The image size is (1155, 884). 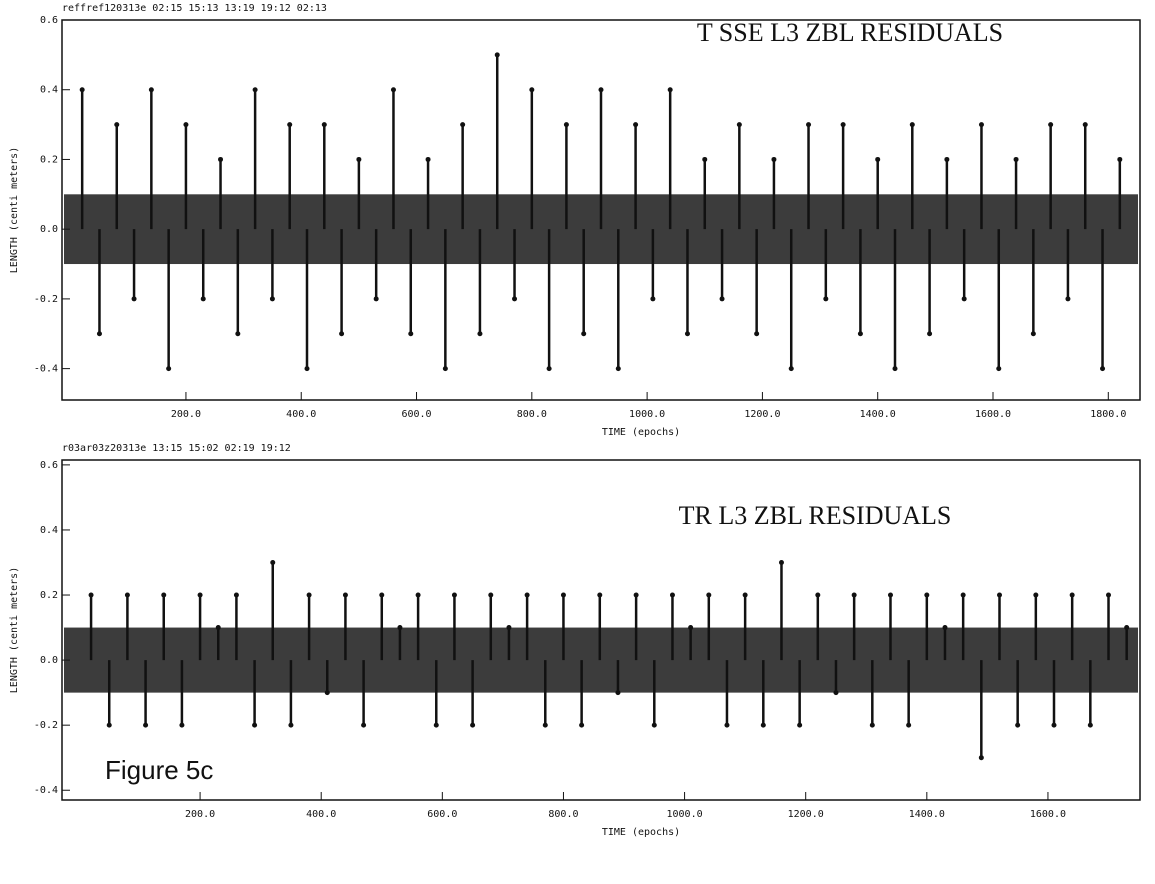 I want to click on x-tick-label: 1800.0, so click(x=1108, y=414).